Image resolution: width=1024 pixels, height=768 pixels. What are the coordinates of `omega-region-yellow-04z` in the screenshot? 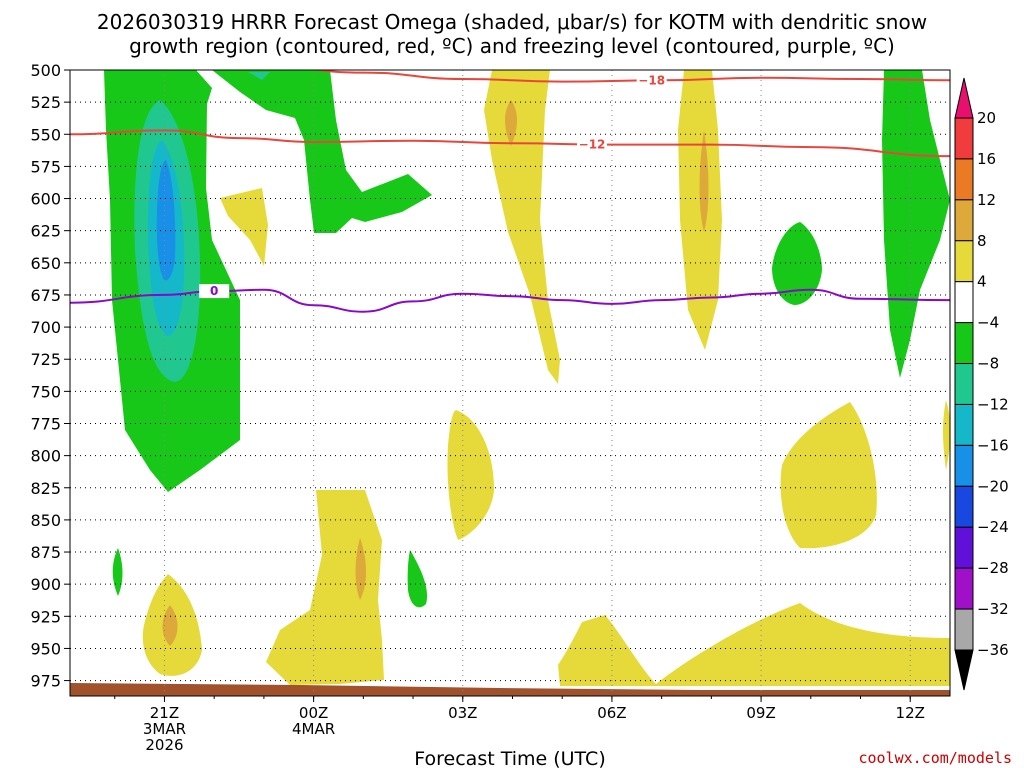 It's located at (522, 227).